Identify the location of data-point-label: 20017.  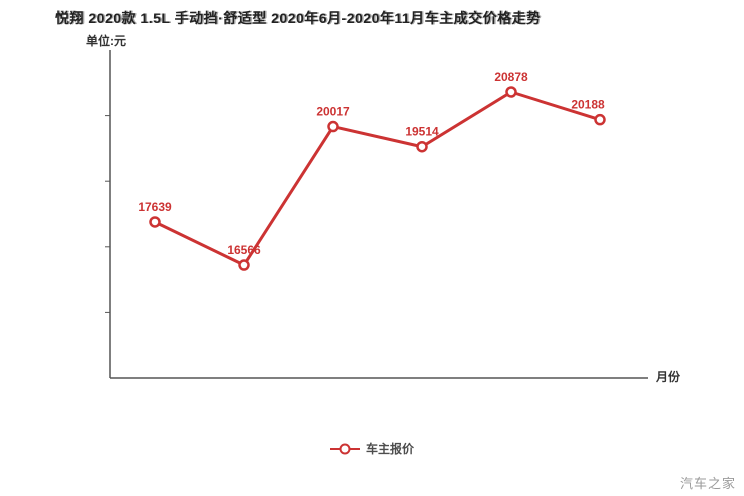
(333, 112).